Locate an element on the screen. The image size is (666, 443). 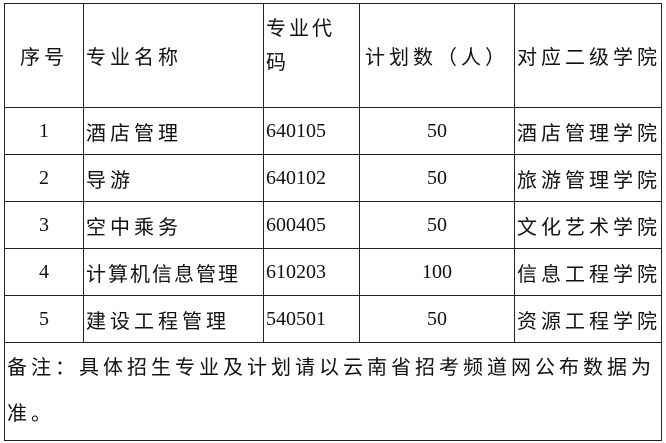
table-row: 1 酒店管理 640105 50 酒店管理学院 is located at coordinates (333, 131).